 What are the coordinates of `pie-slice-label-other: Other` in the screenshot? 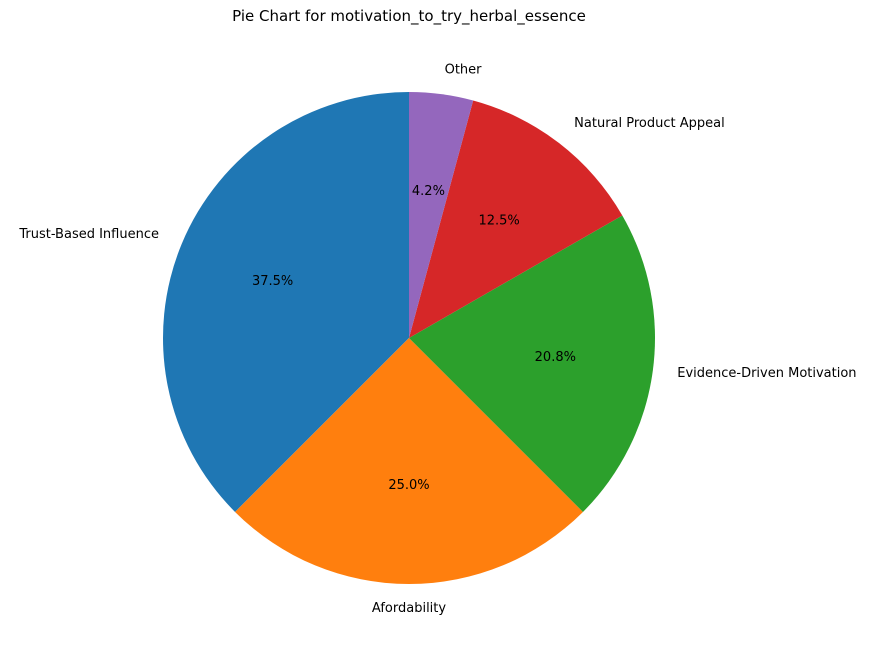 It's located at (464, 69).